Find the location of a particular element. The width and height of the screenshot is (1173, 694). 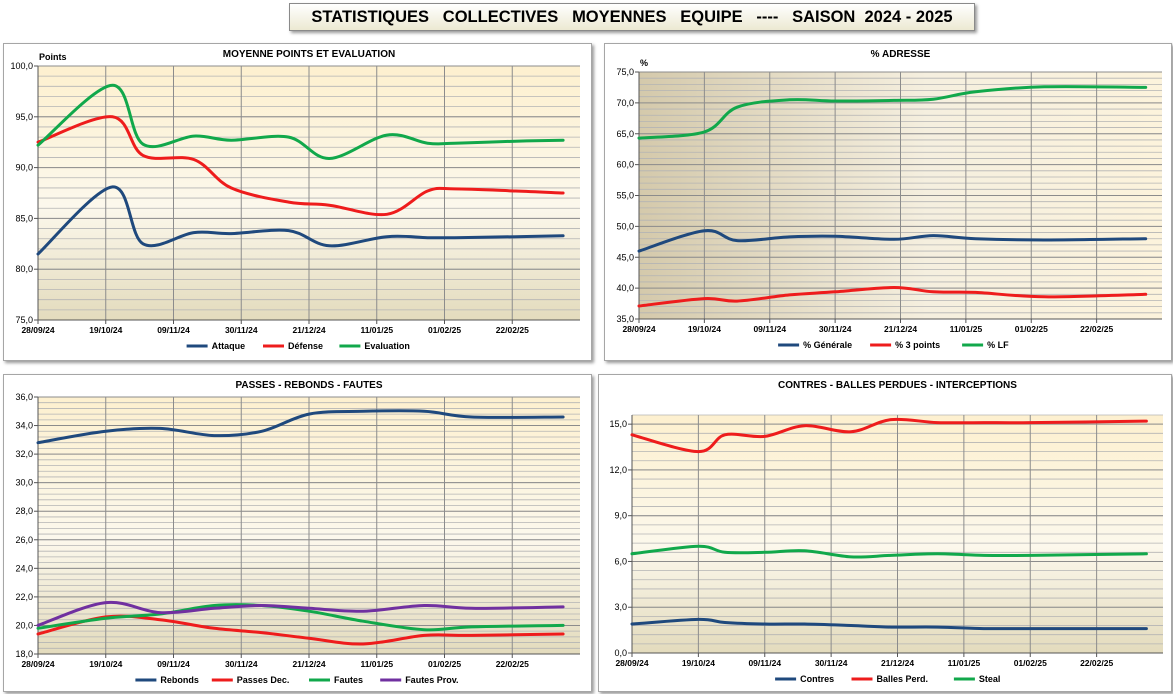

y-tick-label: 80,0 is located at coordinates (24, 269).